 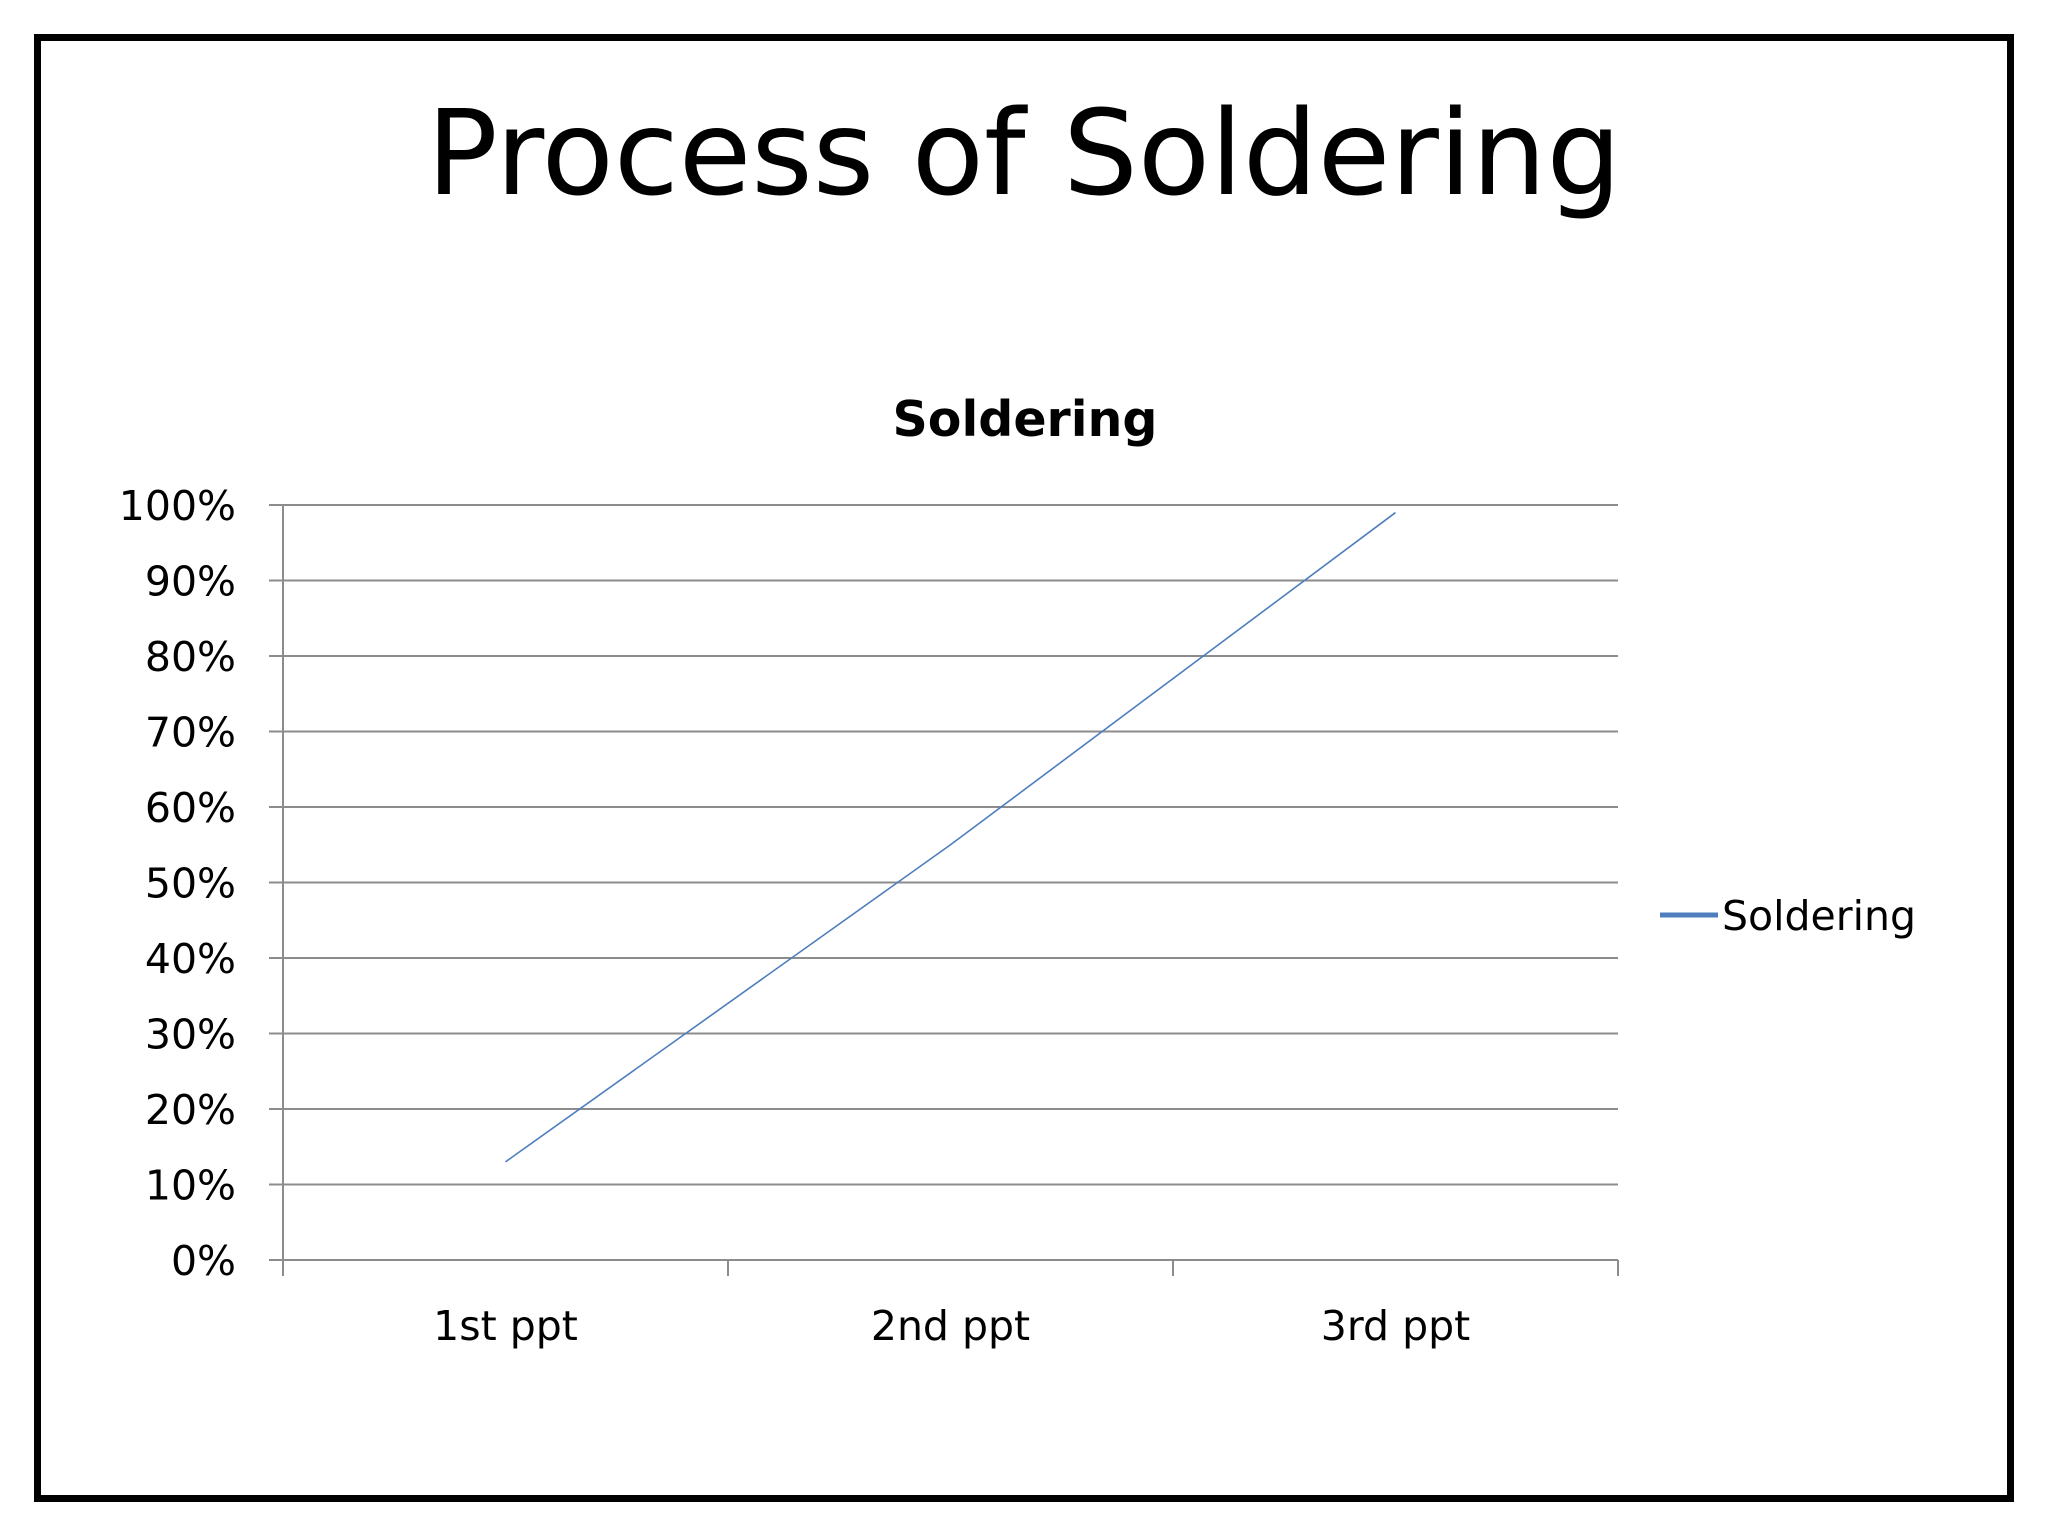 What do you see at coordinates (190, 1110) in the screenshot?
I see `y-tick-label: 20%` at bounding box center [190, 1110].